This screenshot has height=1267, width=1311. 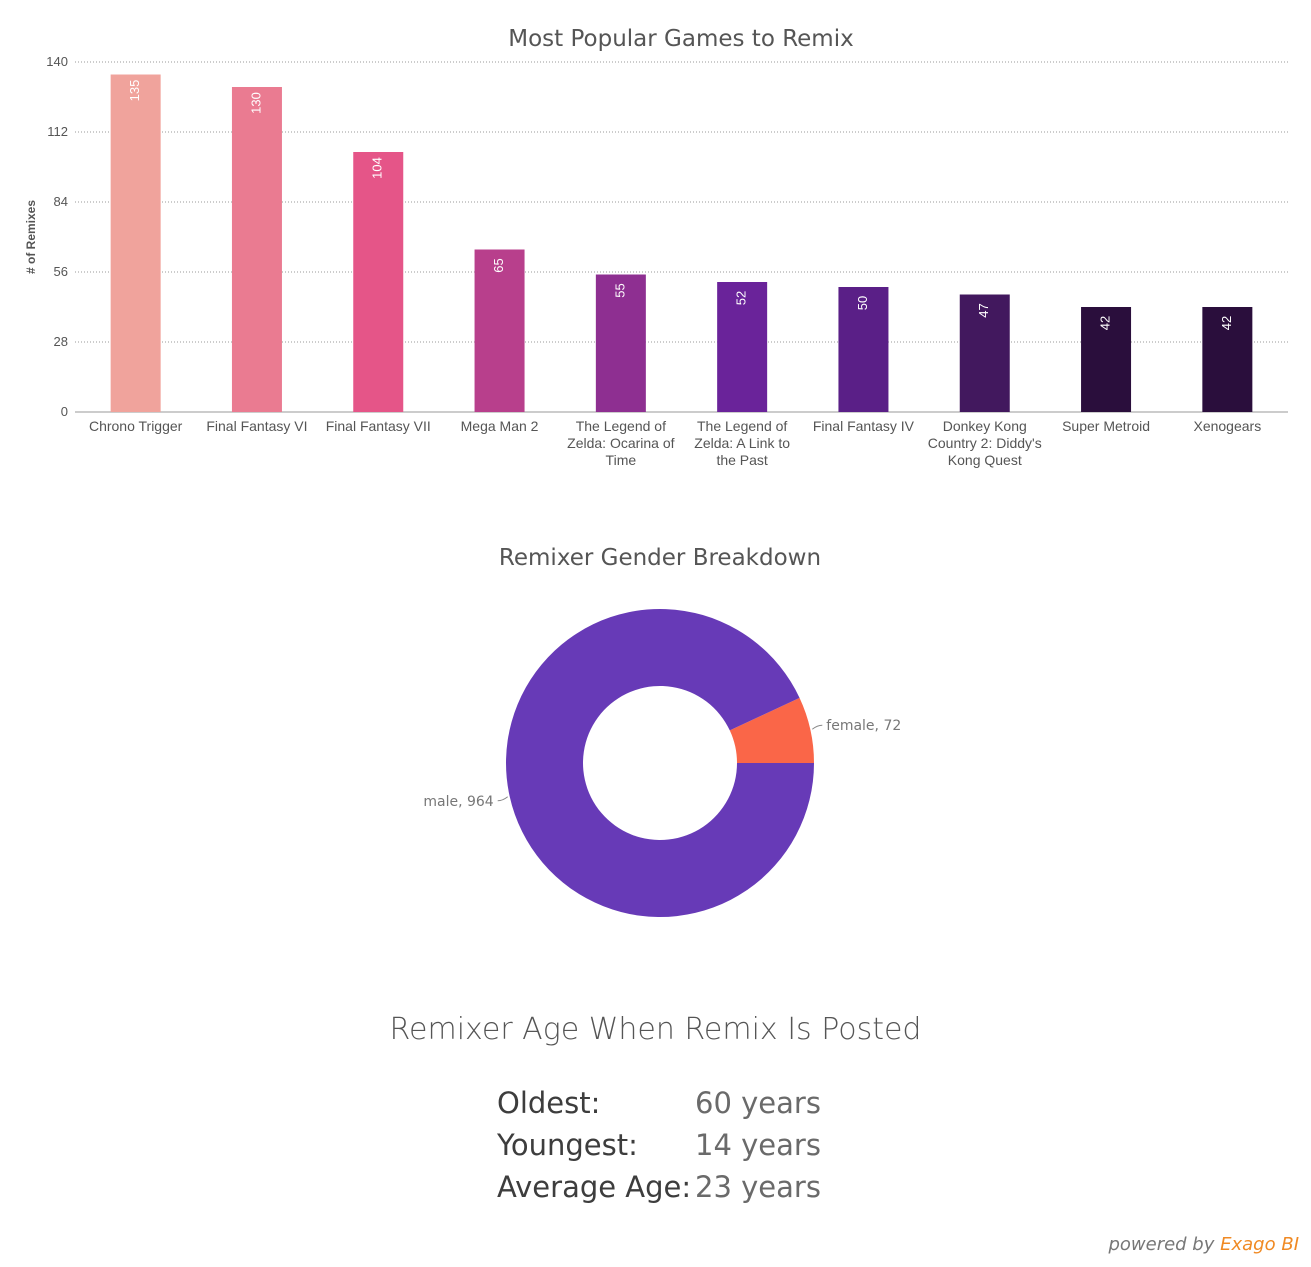 I want to click on x-tick-label: Xenogears, so click(x=1227, y=426).